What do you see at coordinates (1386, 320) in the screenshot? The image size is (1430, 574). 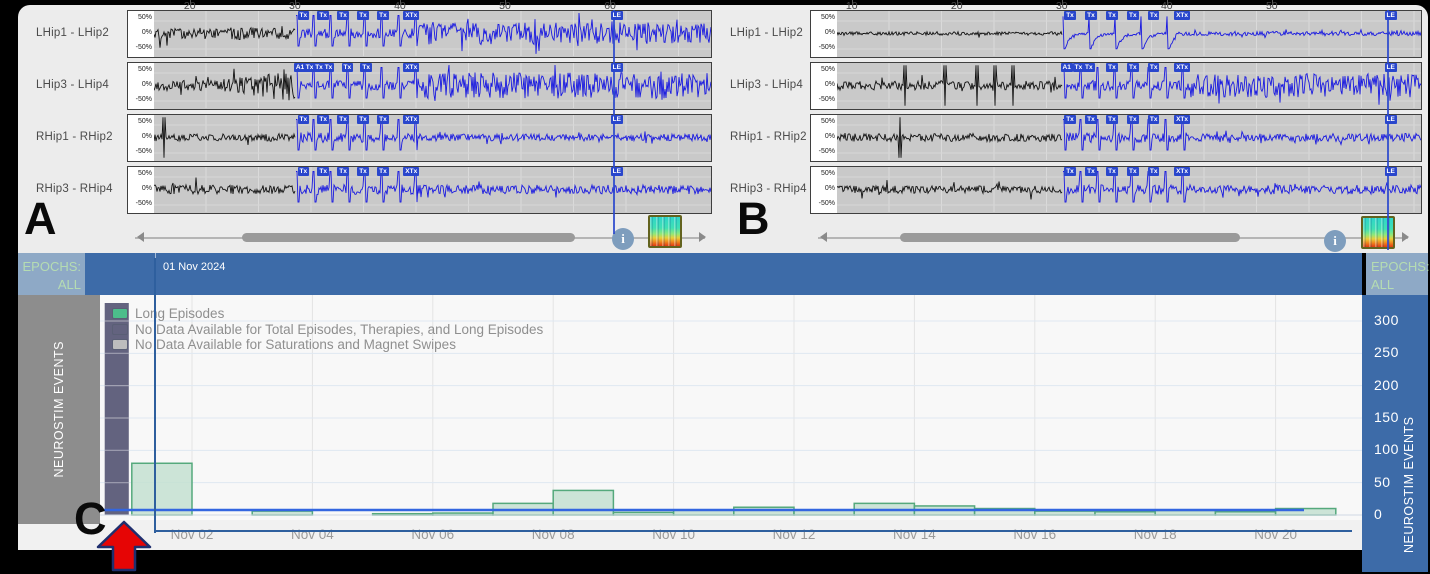 I see `y-axis-tick-label: 300` at bounding box center [1386, 320].